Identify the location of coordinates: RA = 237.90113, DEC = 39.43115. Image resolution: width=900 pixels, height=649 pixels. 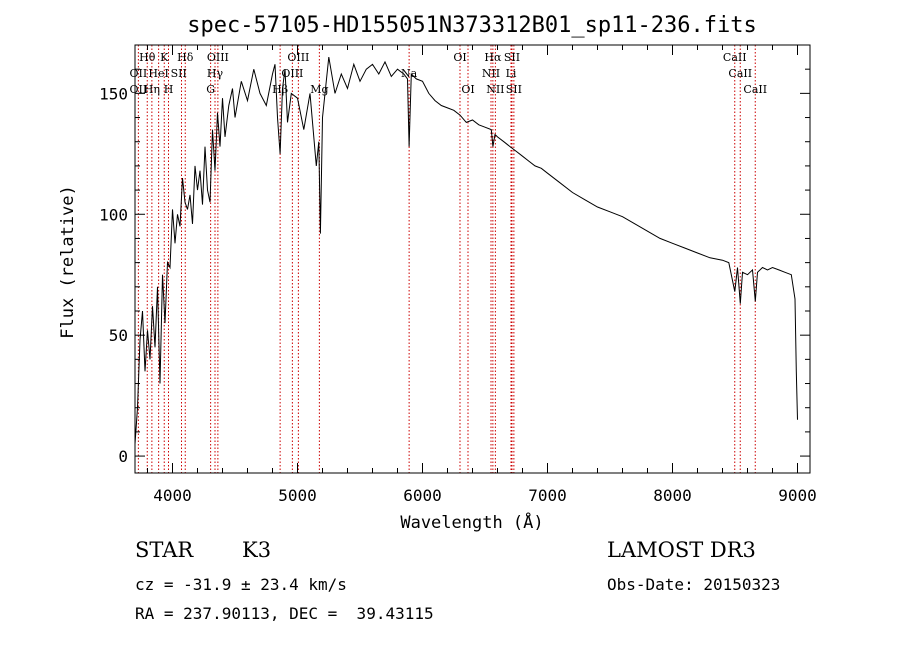
(284, 613).